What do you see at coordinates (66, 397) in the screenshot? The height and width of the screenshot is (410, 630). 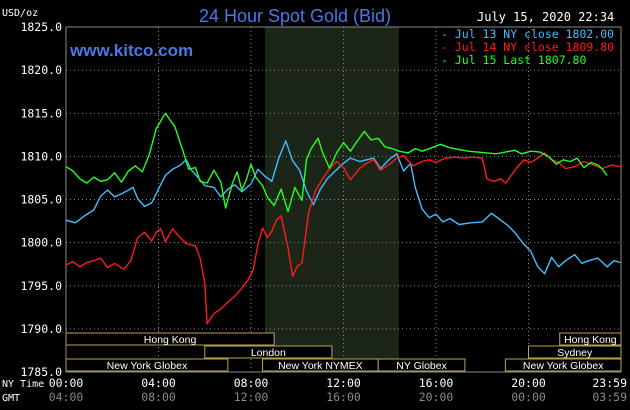 I see `x-tick-label-gmt: 04:00` at bounding box center [66, 397].